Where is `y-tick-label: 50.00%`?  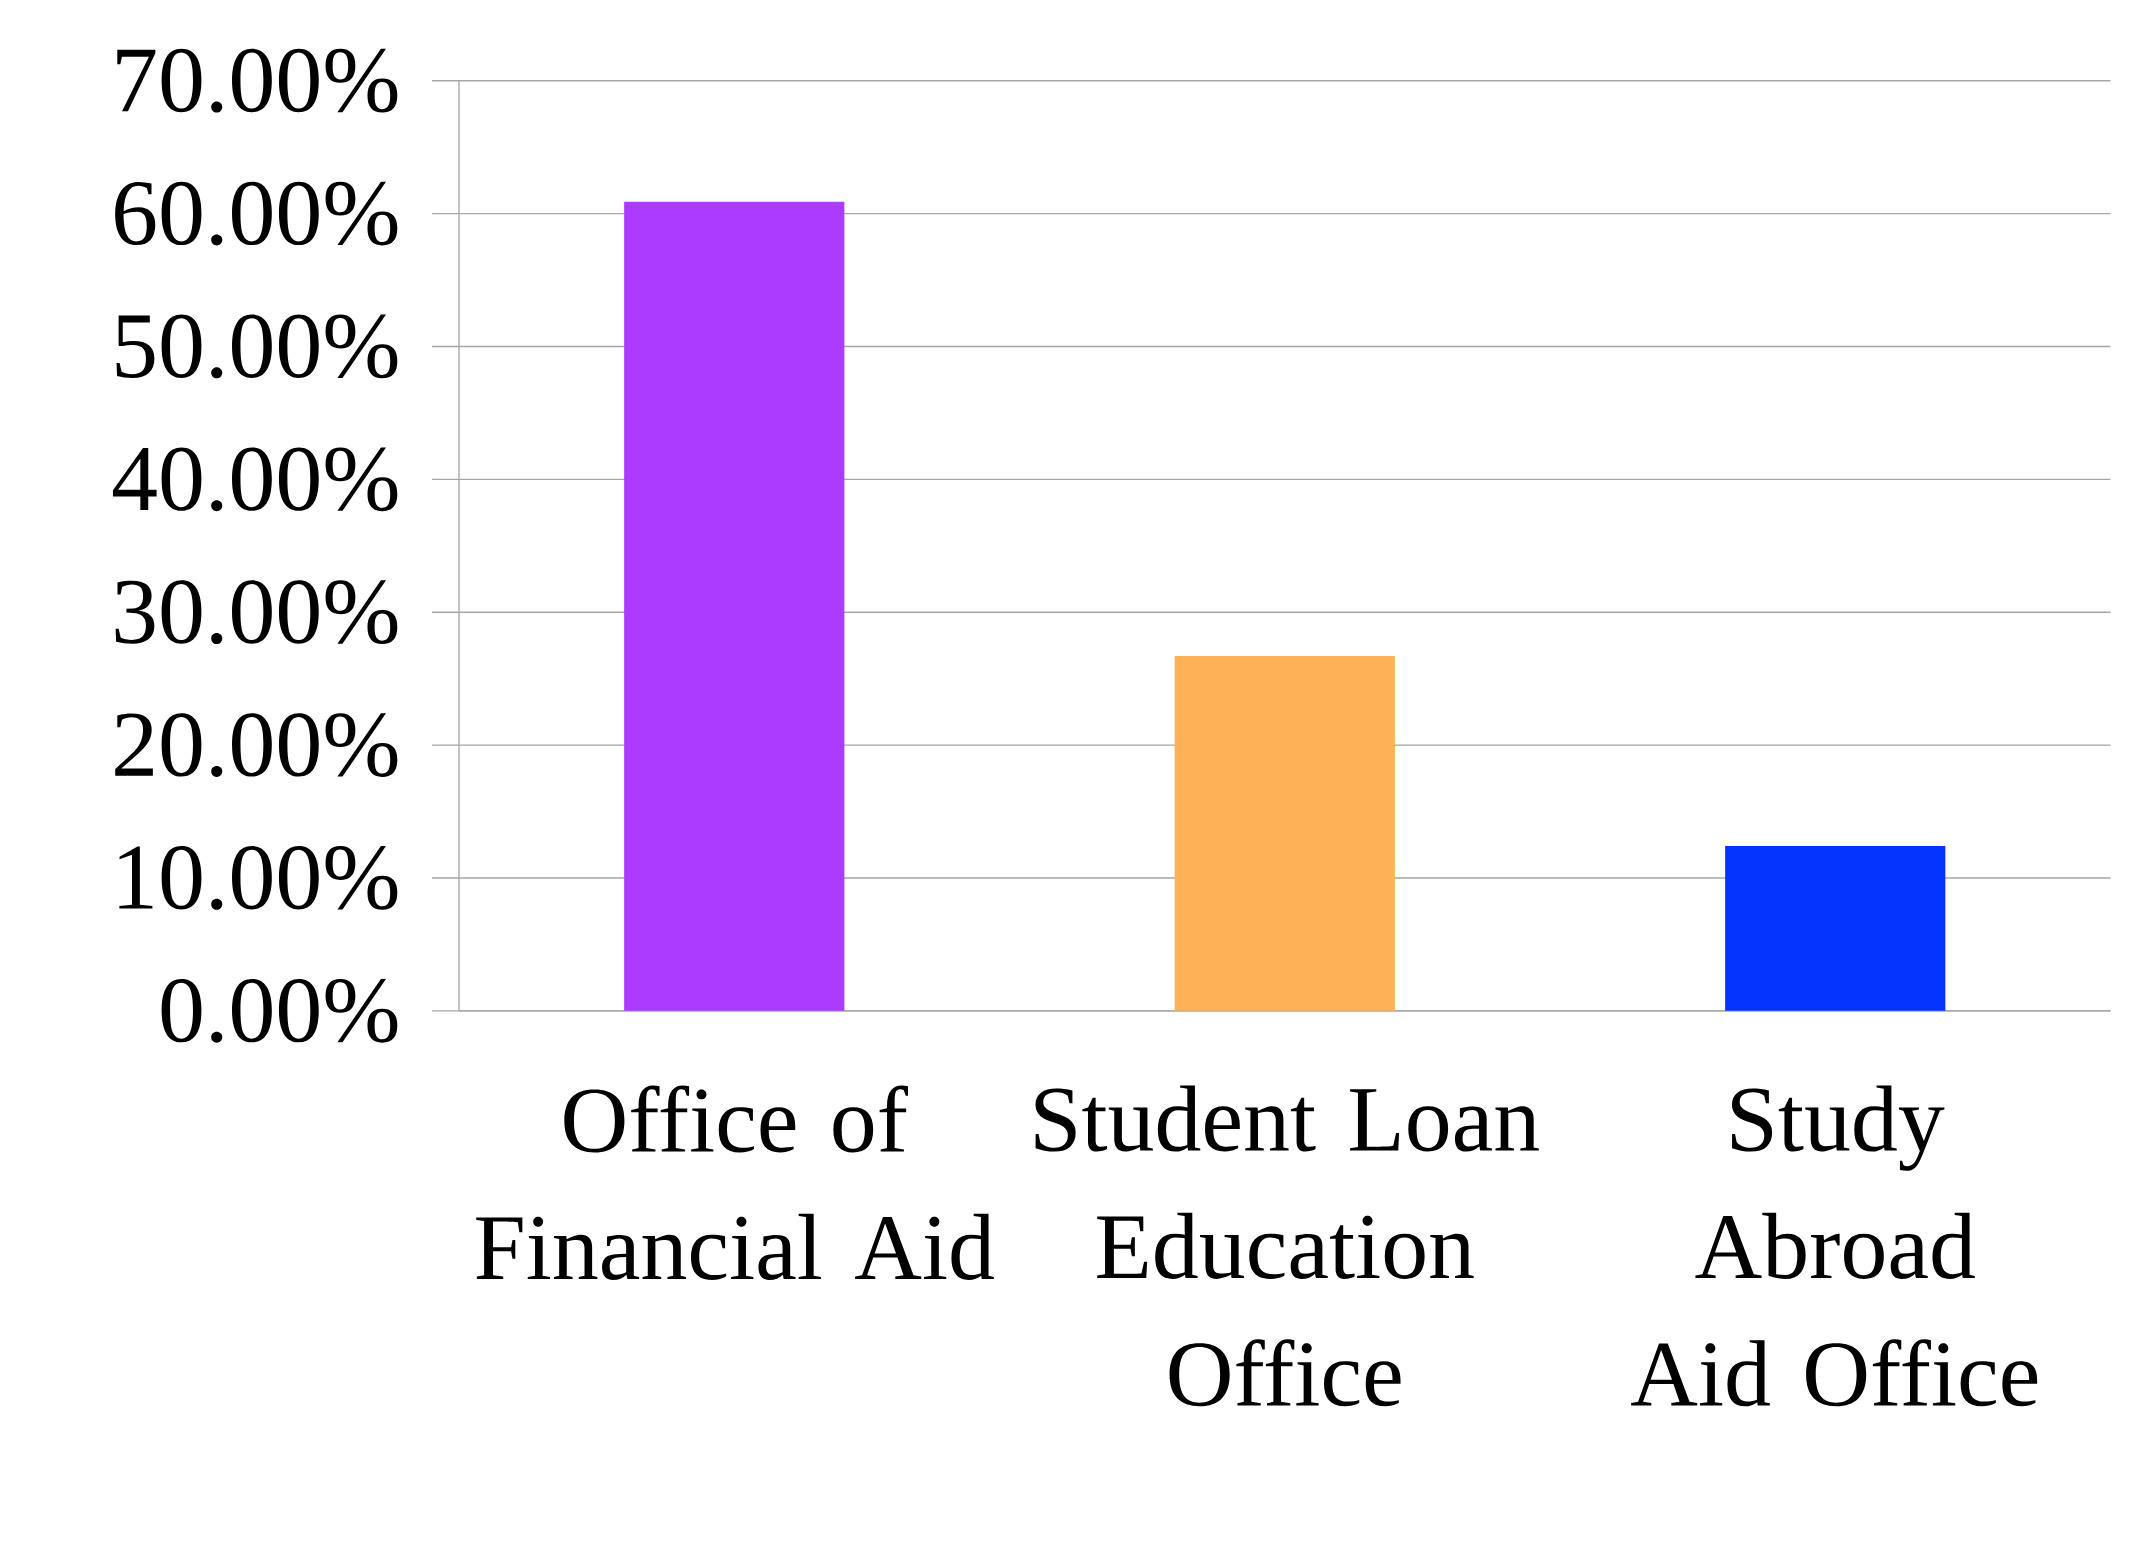 y-tick-label: 50.00% is located at coordinates (257, 346).